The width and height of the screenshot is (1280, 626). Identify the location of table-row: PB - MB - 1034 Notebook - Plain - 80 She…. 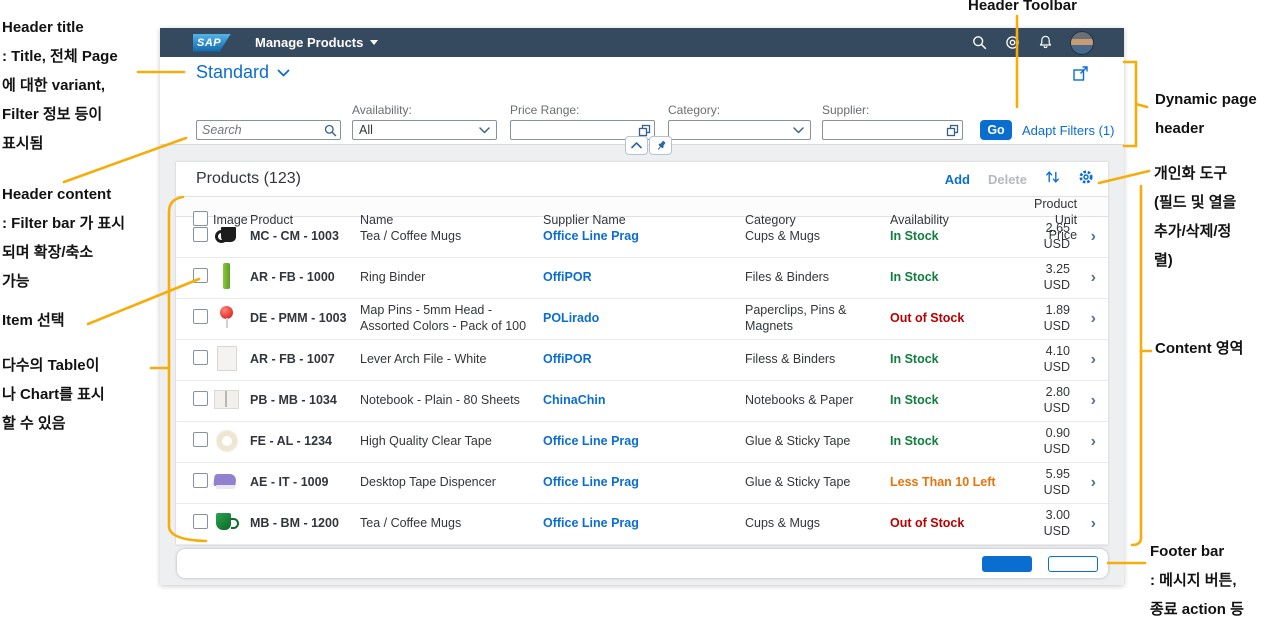
(642, 401).